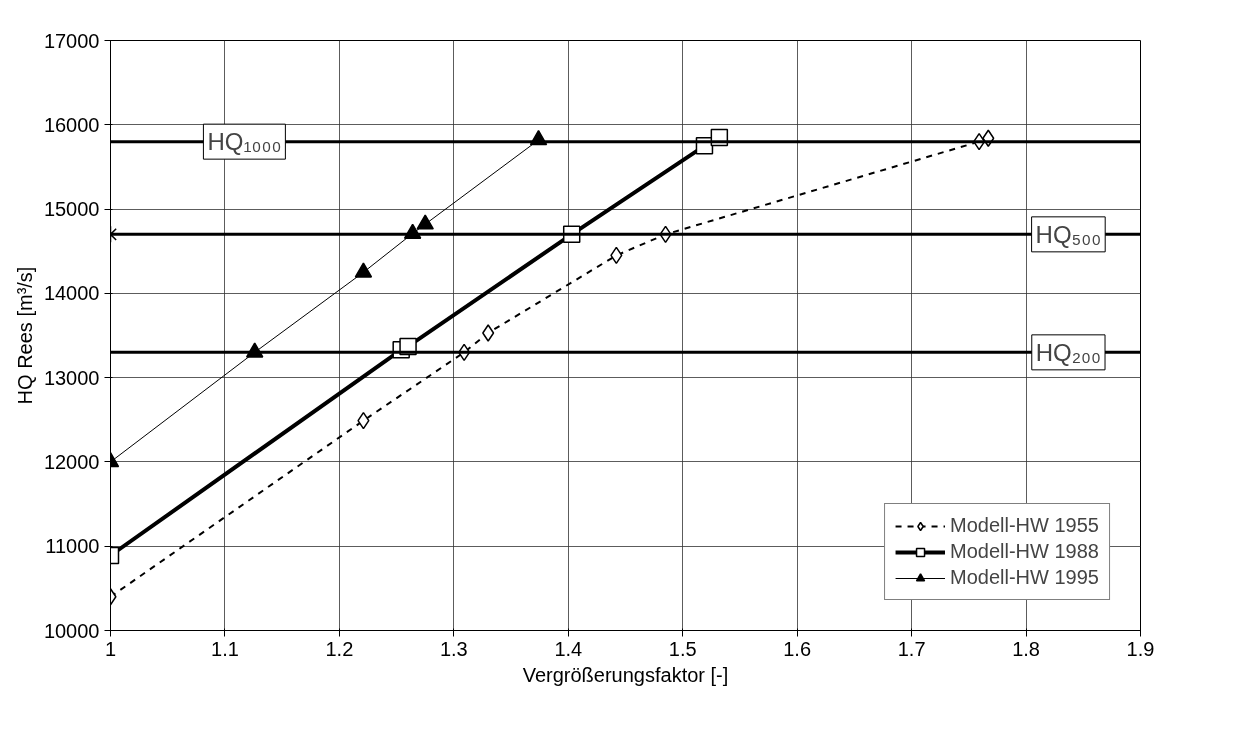 Image resolution: width=1237 pixels, height=753 pixels. I want to click on x-tick-label: 1.7, so click(911, 648).